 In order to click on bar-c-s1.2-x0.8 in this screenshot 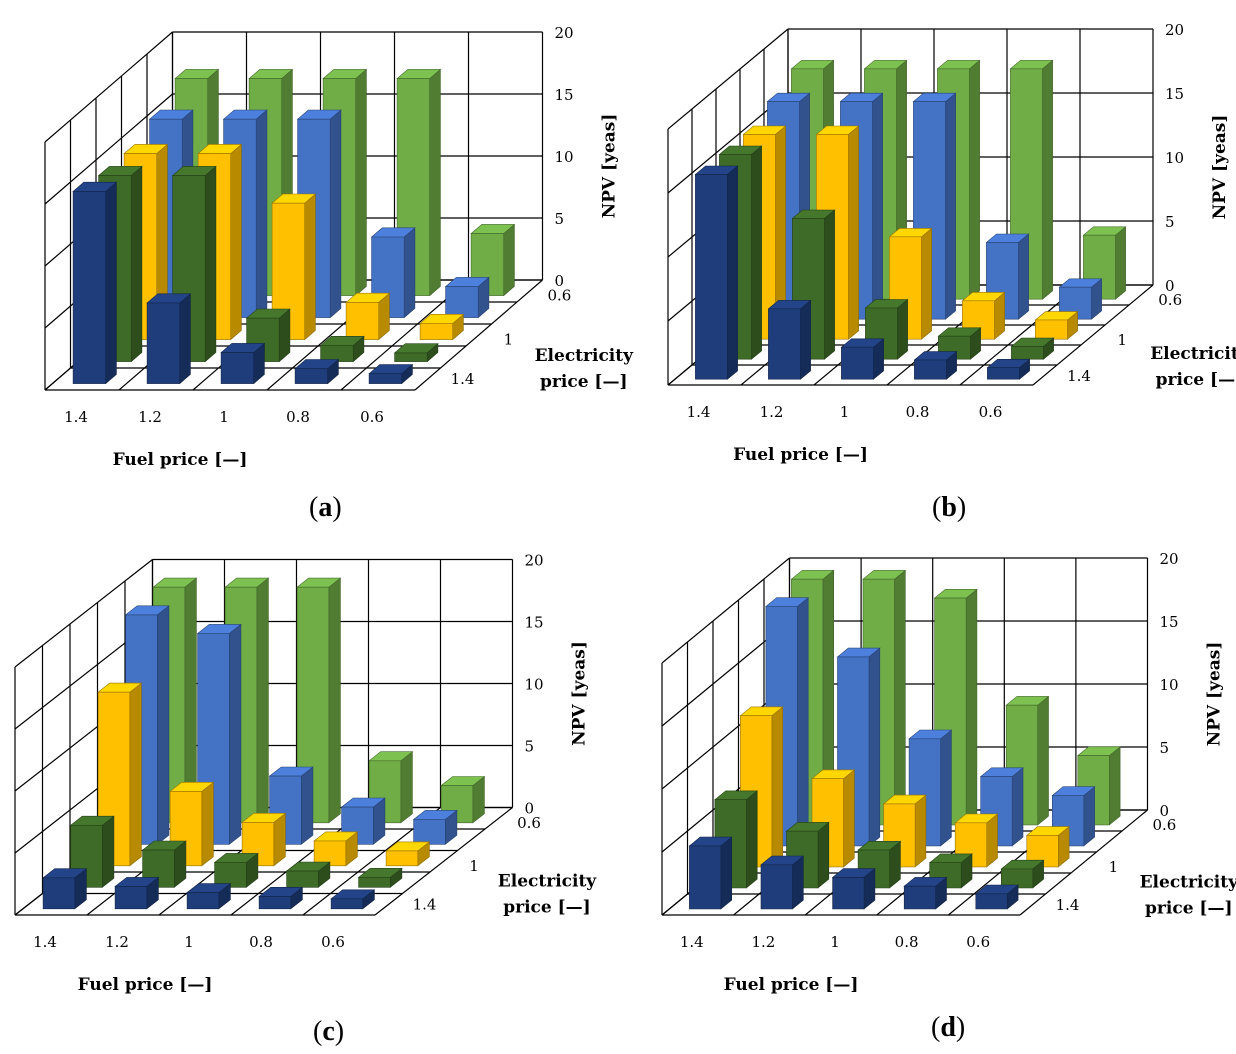, I will do `click(308, 874)`.